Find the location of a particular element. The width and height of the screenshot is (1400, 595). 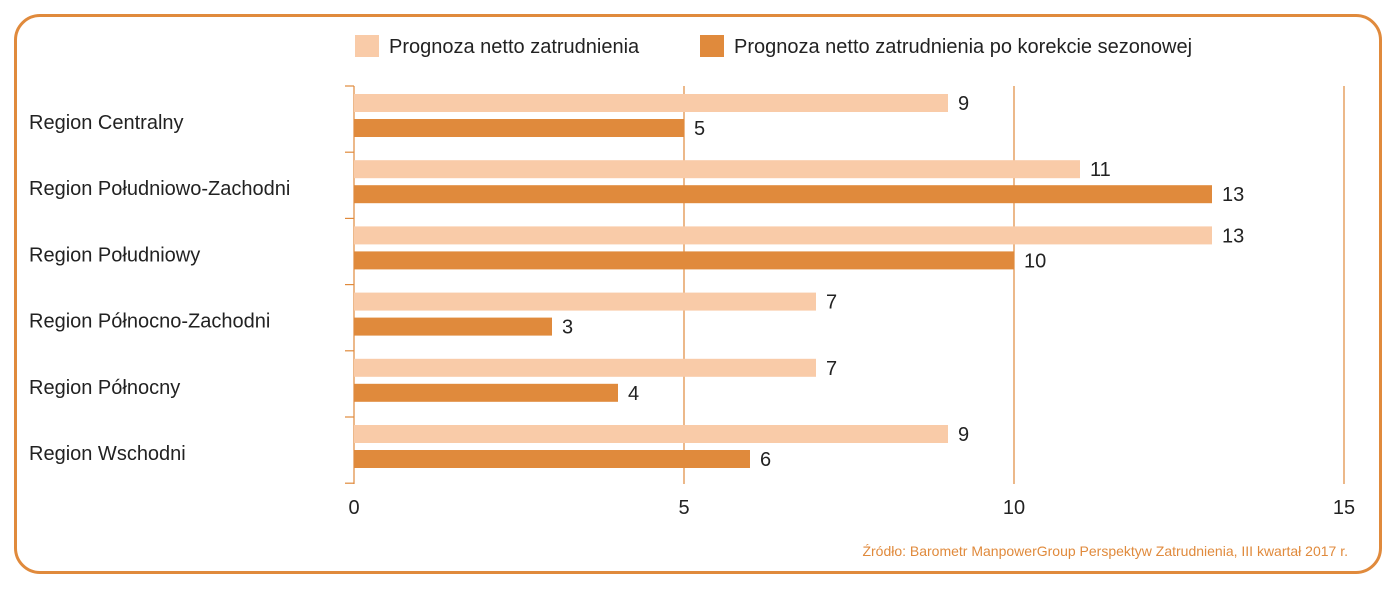

data-label: 3 is located at coordinates (567, 328).